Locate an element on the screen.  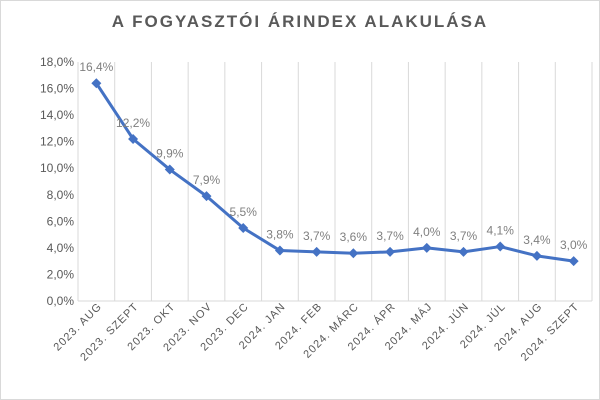
data-label: 5,5% is located at coordinates (244, 212).